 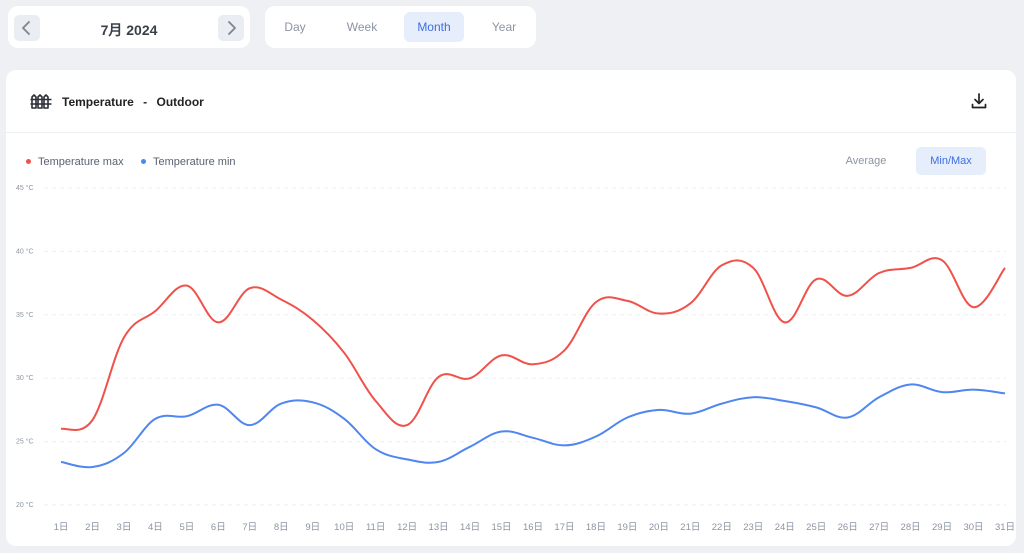 What do you see at coordinates (25, 505) in the screenshot?
I see `y-tick-label: 20 °C` at bounding box center [25, 505].